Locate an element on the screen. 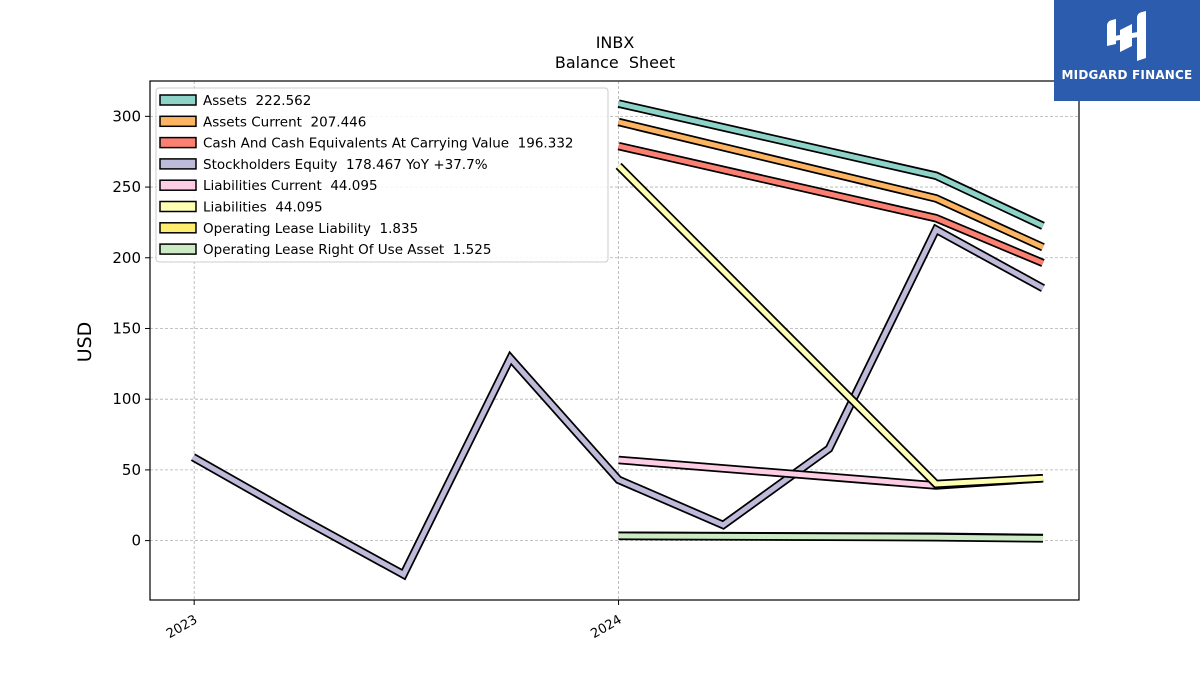 The width and height of the screenshot is (1200, 675). y-tick-label: 50 is located at coordinates (131, 470).